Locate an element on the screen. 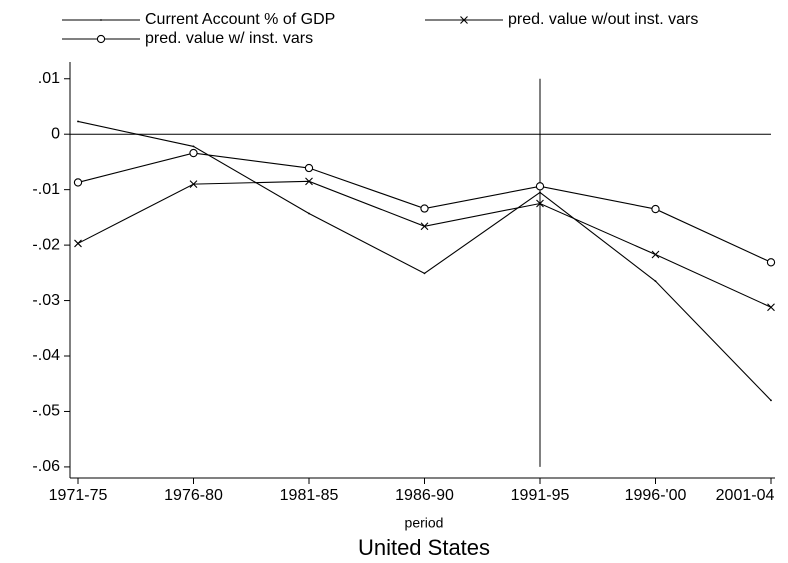  chart-title: United States is located at coordinates (424, 547).